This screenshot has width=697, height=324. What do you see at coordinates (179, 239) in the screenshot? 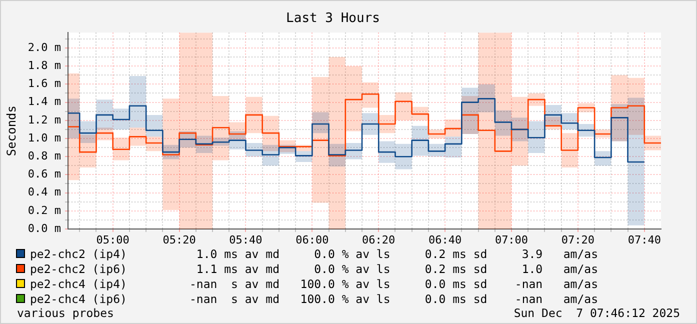
I see `x-tick-label: 05:20` at bounding box center [179, 239].